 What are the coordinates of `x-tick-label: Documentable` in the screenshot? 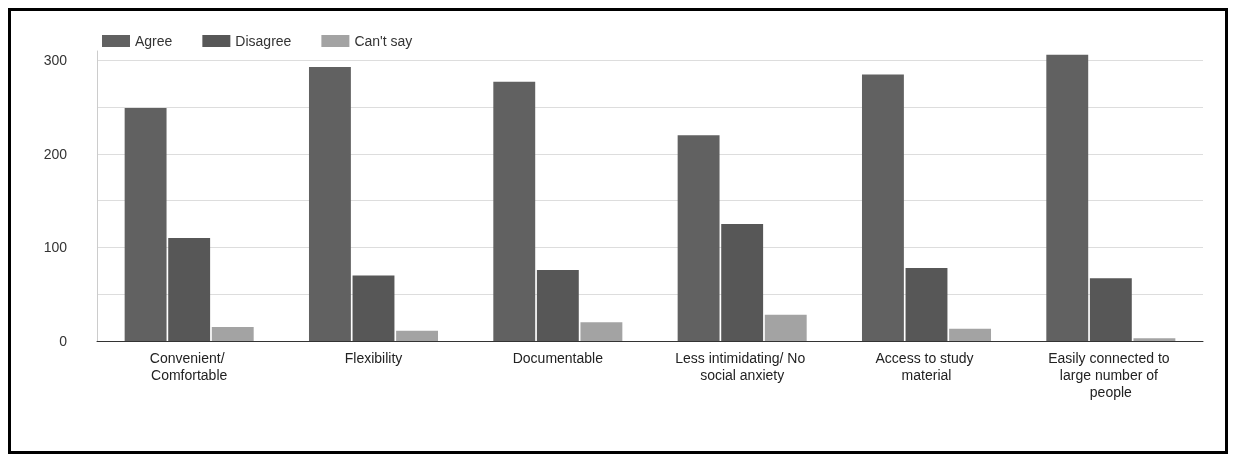 It's located at (558, 357).